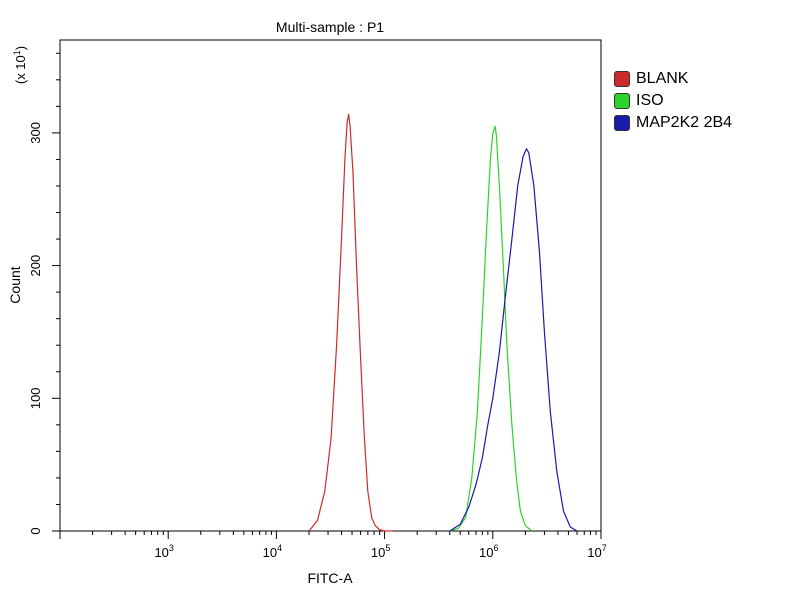 The image size is (800, 600). Describe the element at coordinates (15, 284) in the screenshot. I see `y-axis-label: Count` at that location.